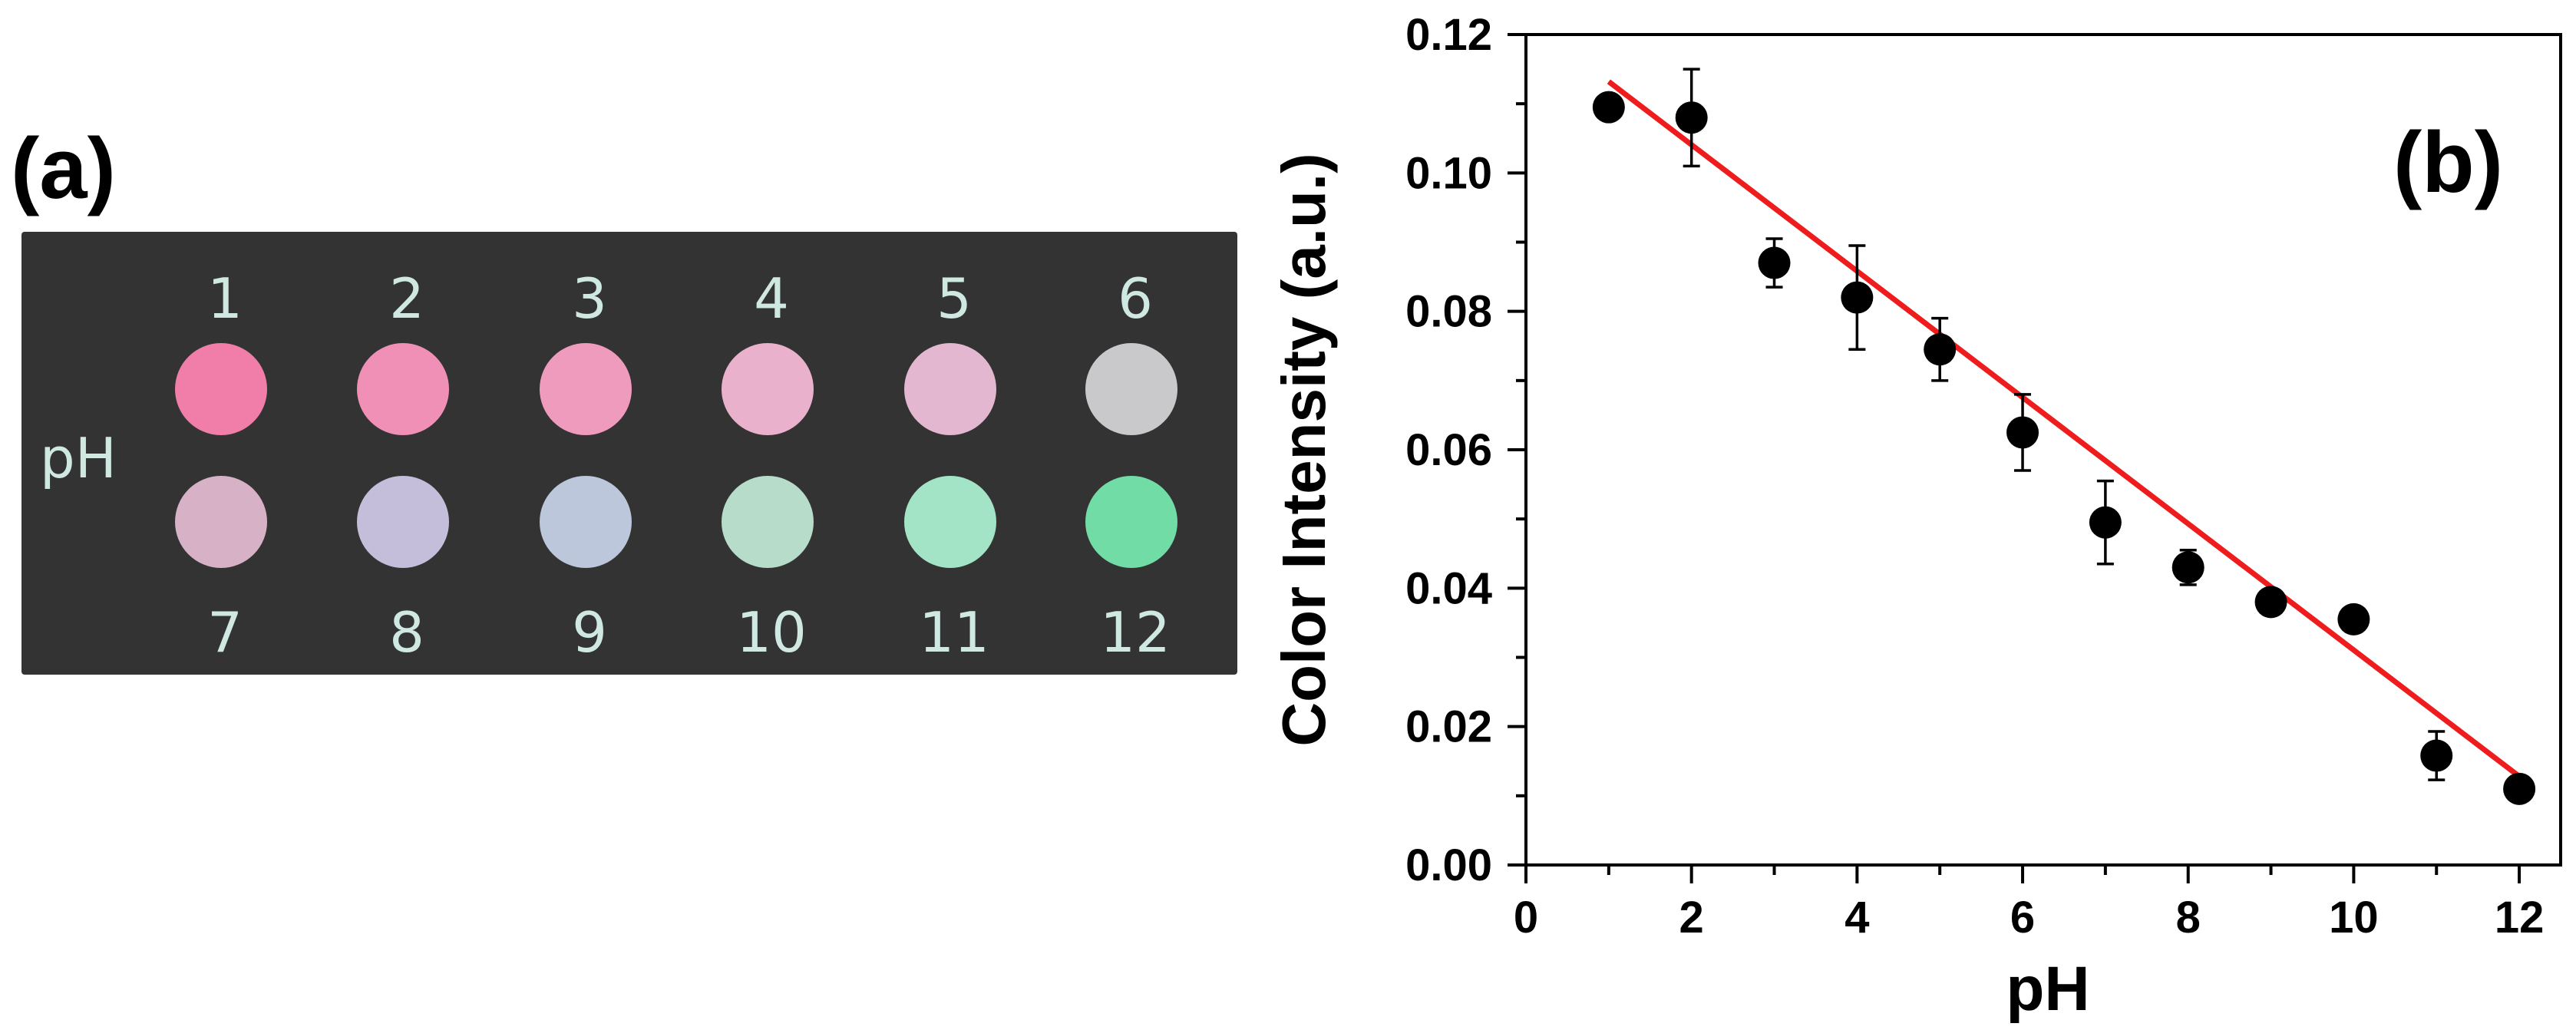  I want to click on x-tick-label-4: 4, so click(1856, 918).